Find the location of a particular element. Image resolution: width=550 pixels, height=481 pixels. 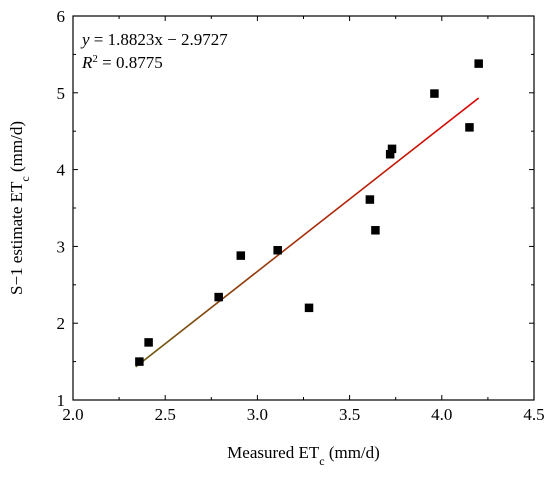

y-tick-label: 5 is located at coordinates (61, 93).